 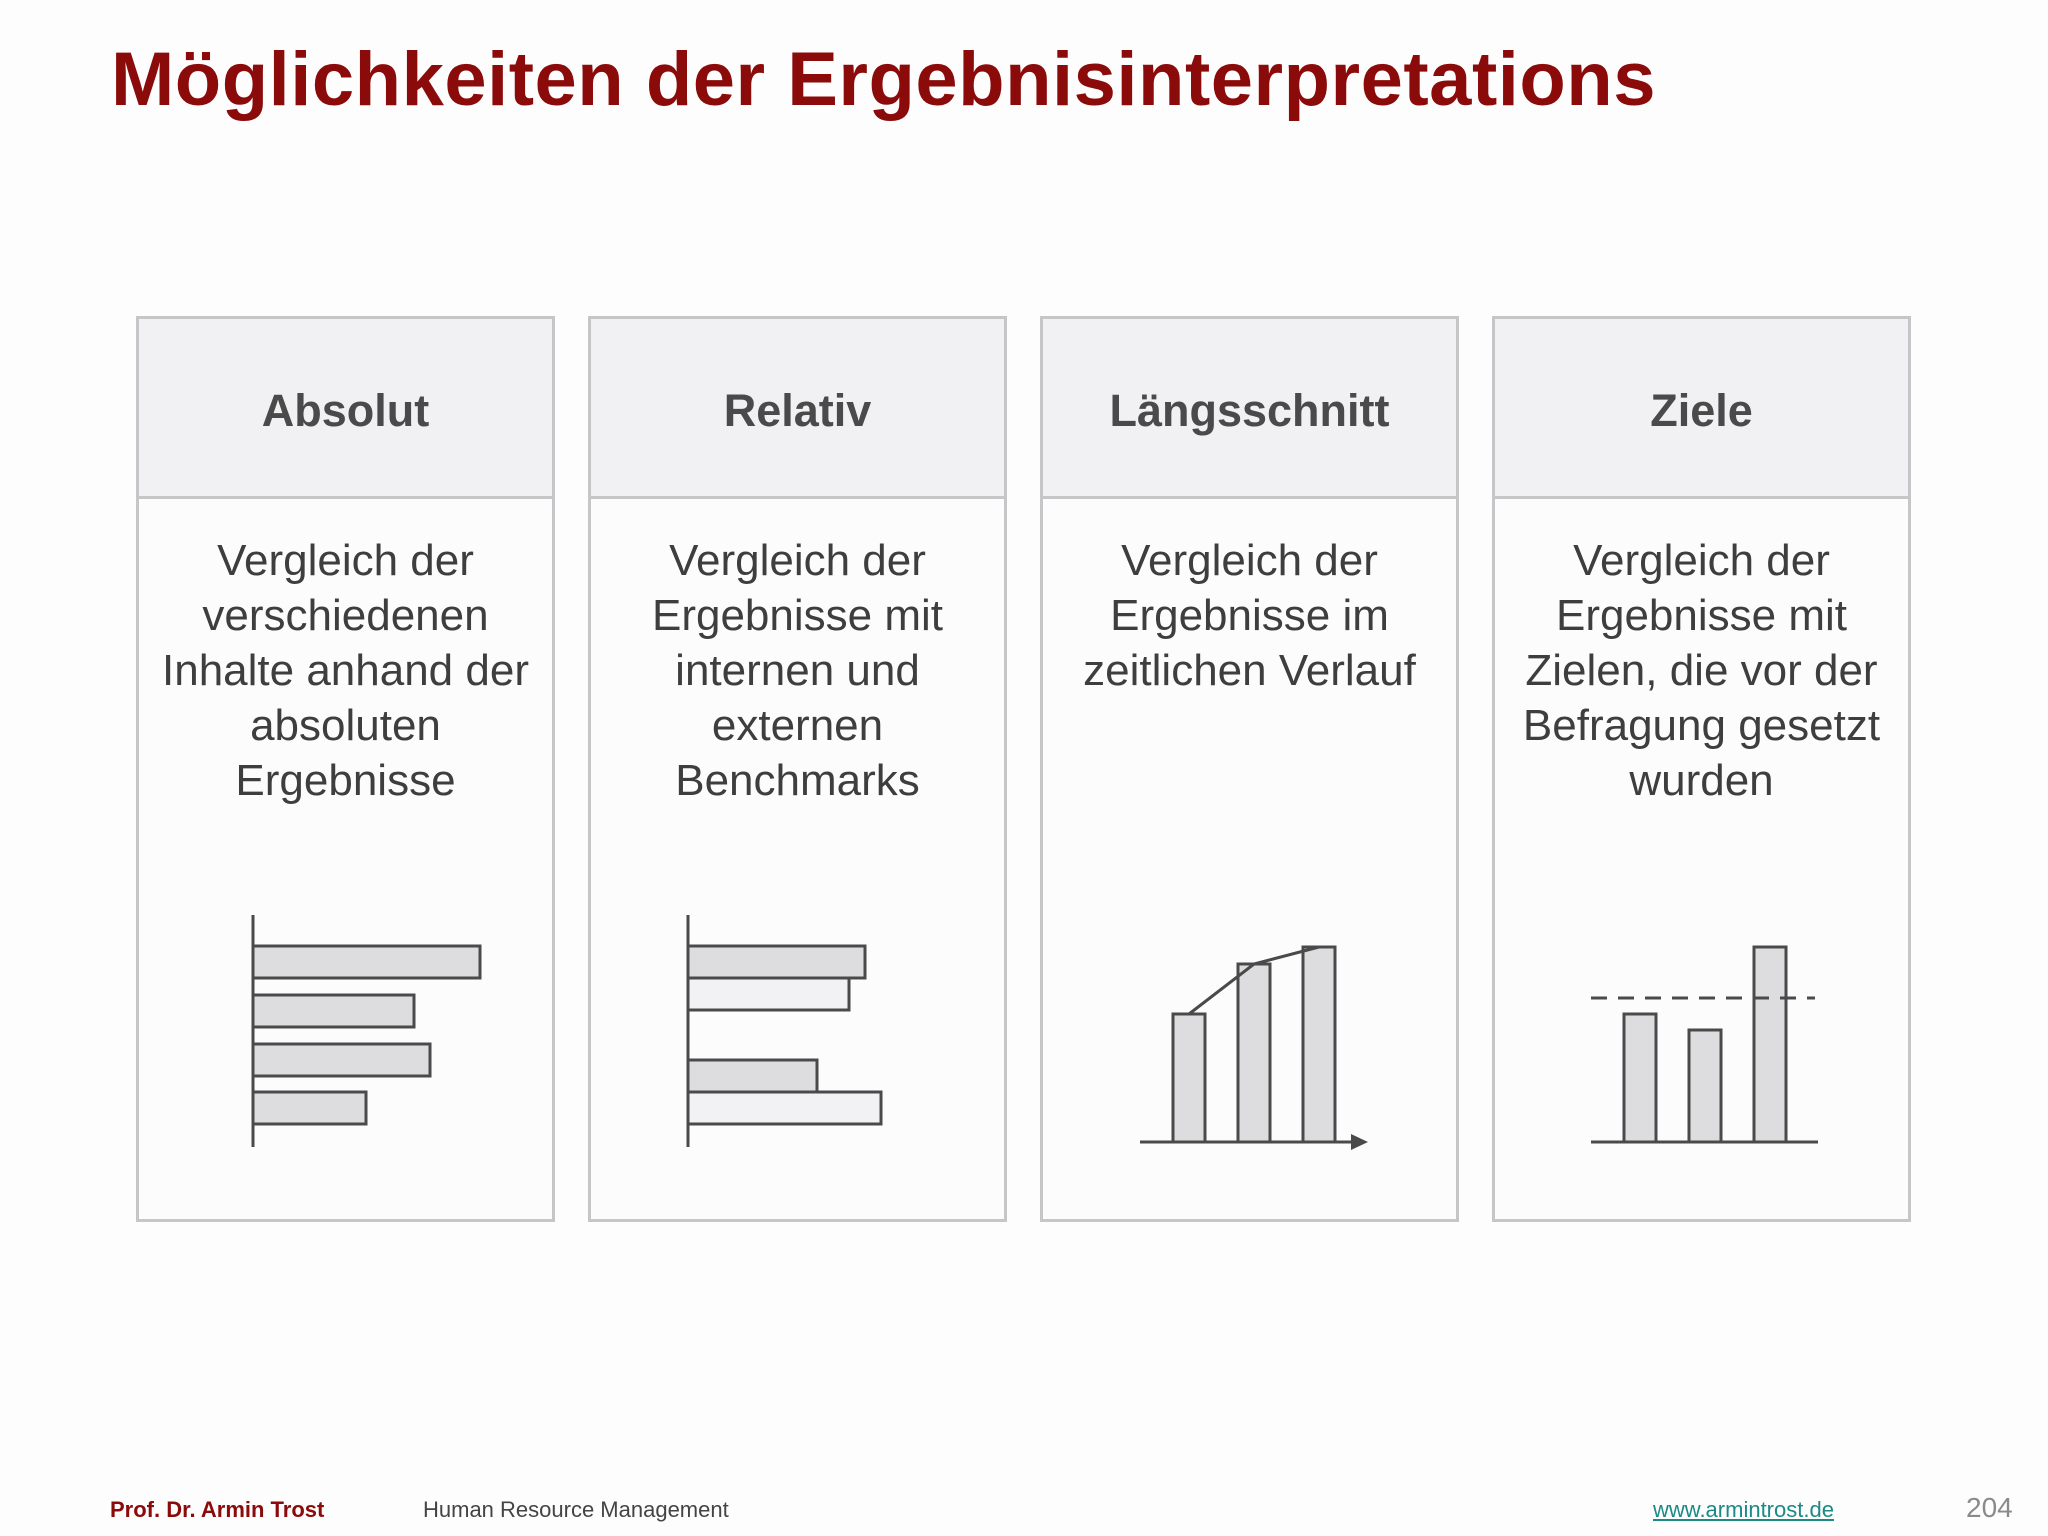 I want to click on card-header: Ziele, so click(x=1701, y=409).